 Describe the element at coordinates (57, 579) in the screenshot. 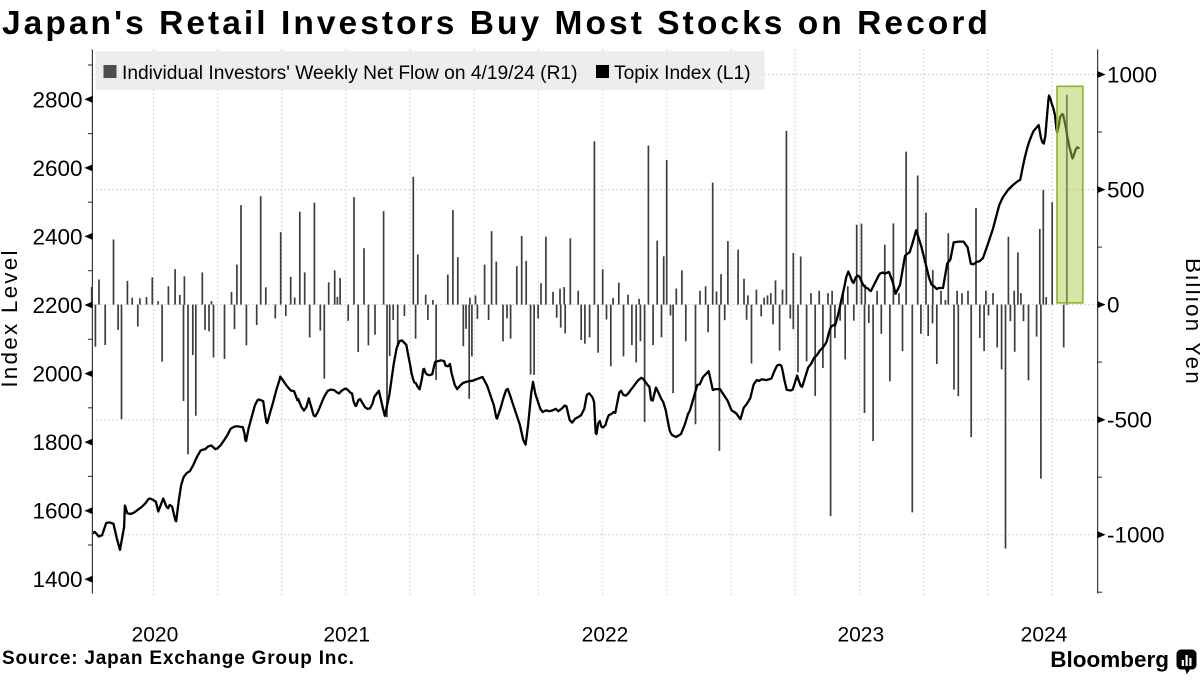

I see `svg-text: 1400` at that location.